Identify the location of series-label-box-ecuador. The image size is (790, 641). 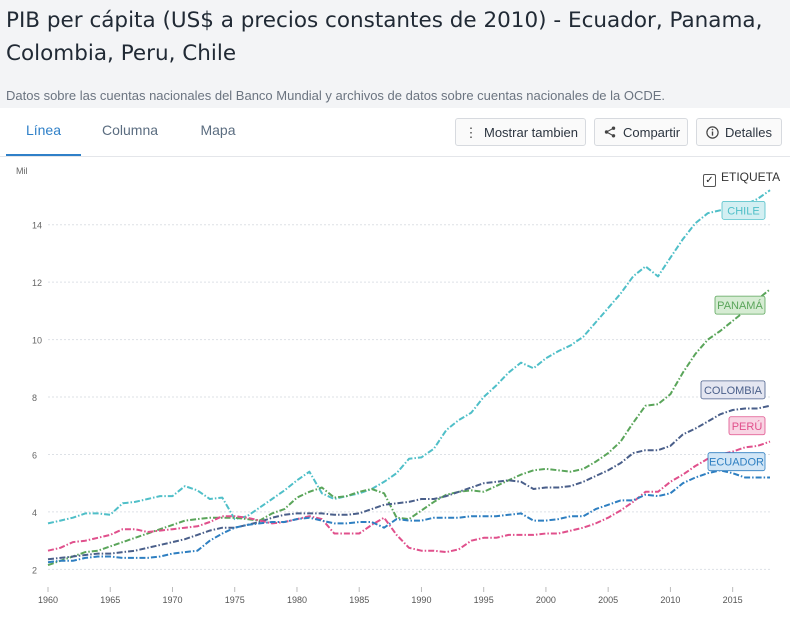
(736, 462).